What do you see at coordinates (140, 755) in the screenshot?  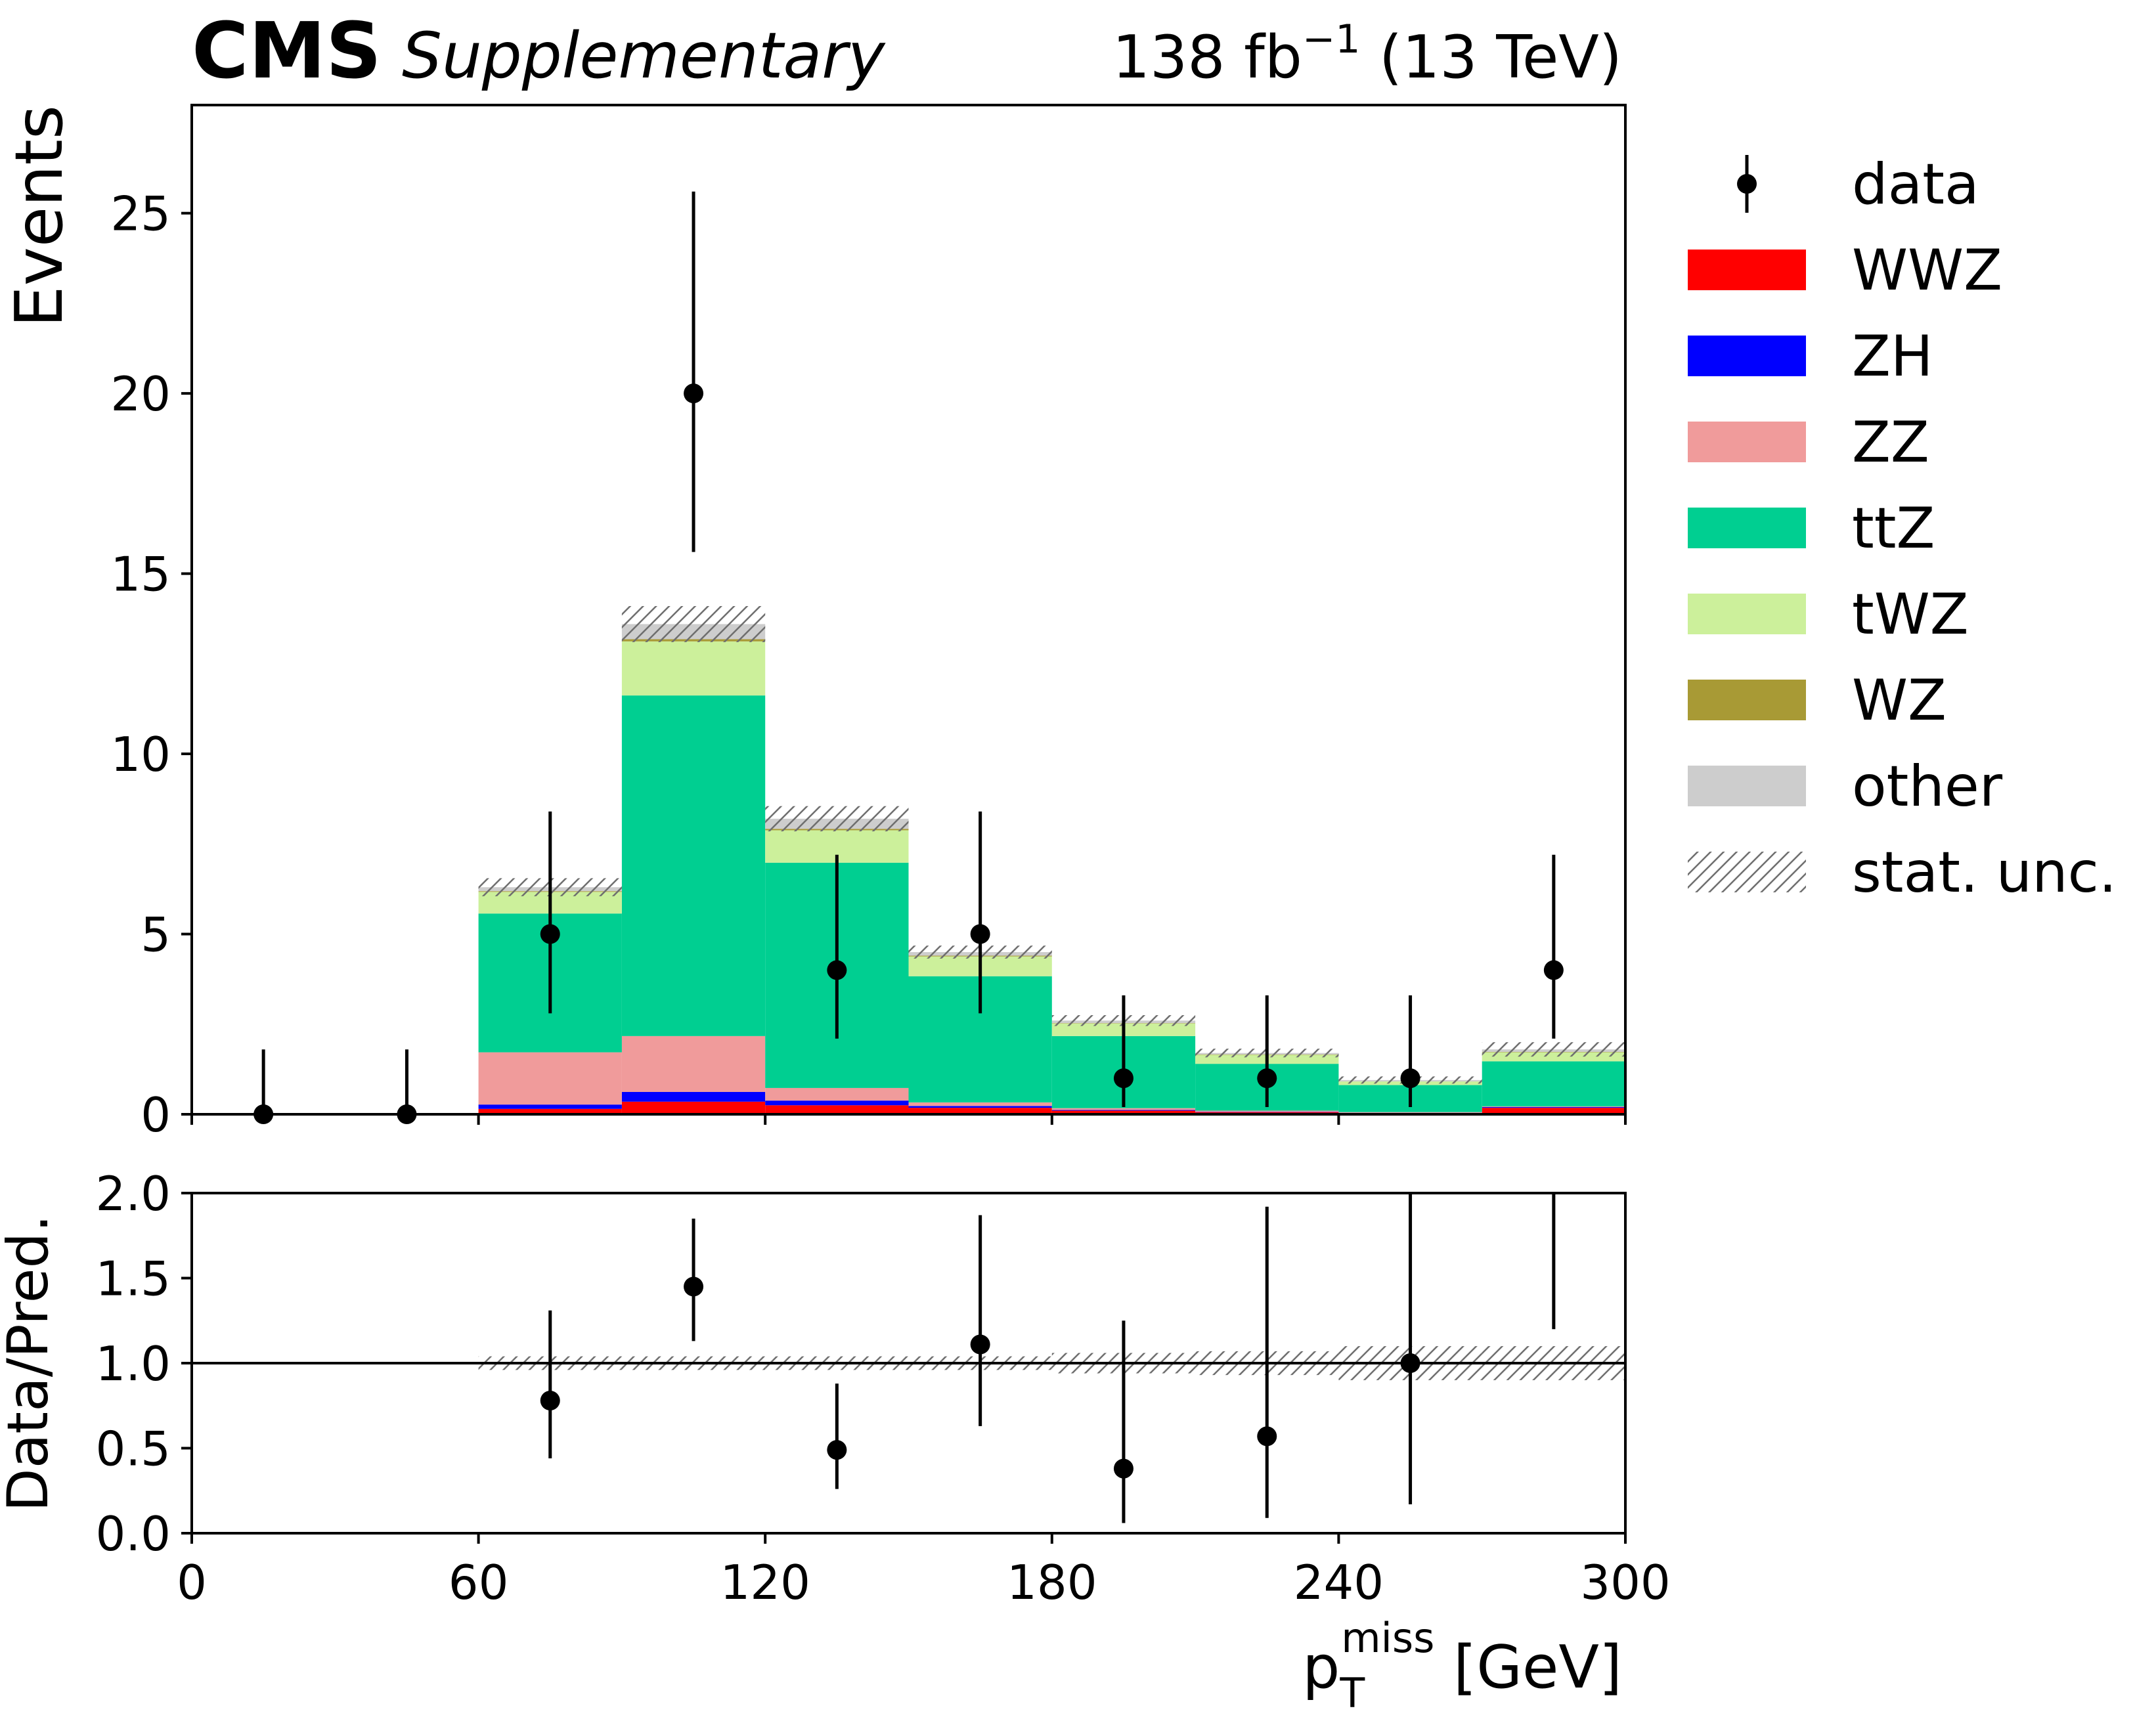 I see `y-tick-label-10: 10` at bounding box center [140, 755].